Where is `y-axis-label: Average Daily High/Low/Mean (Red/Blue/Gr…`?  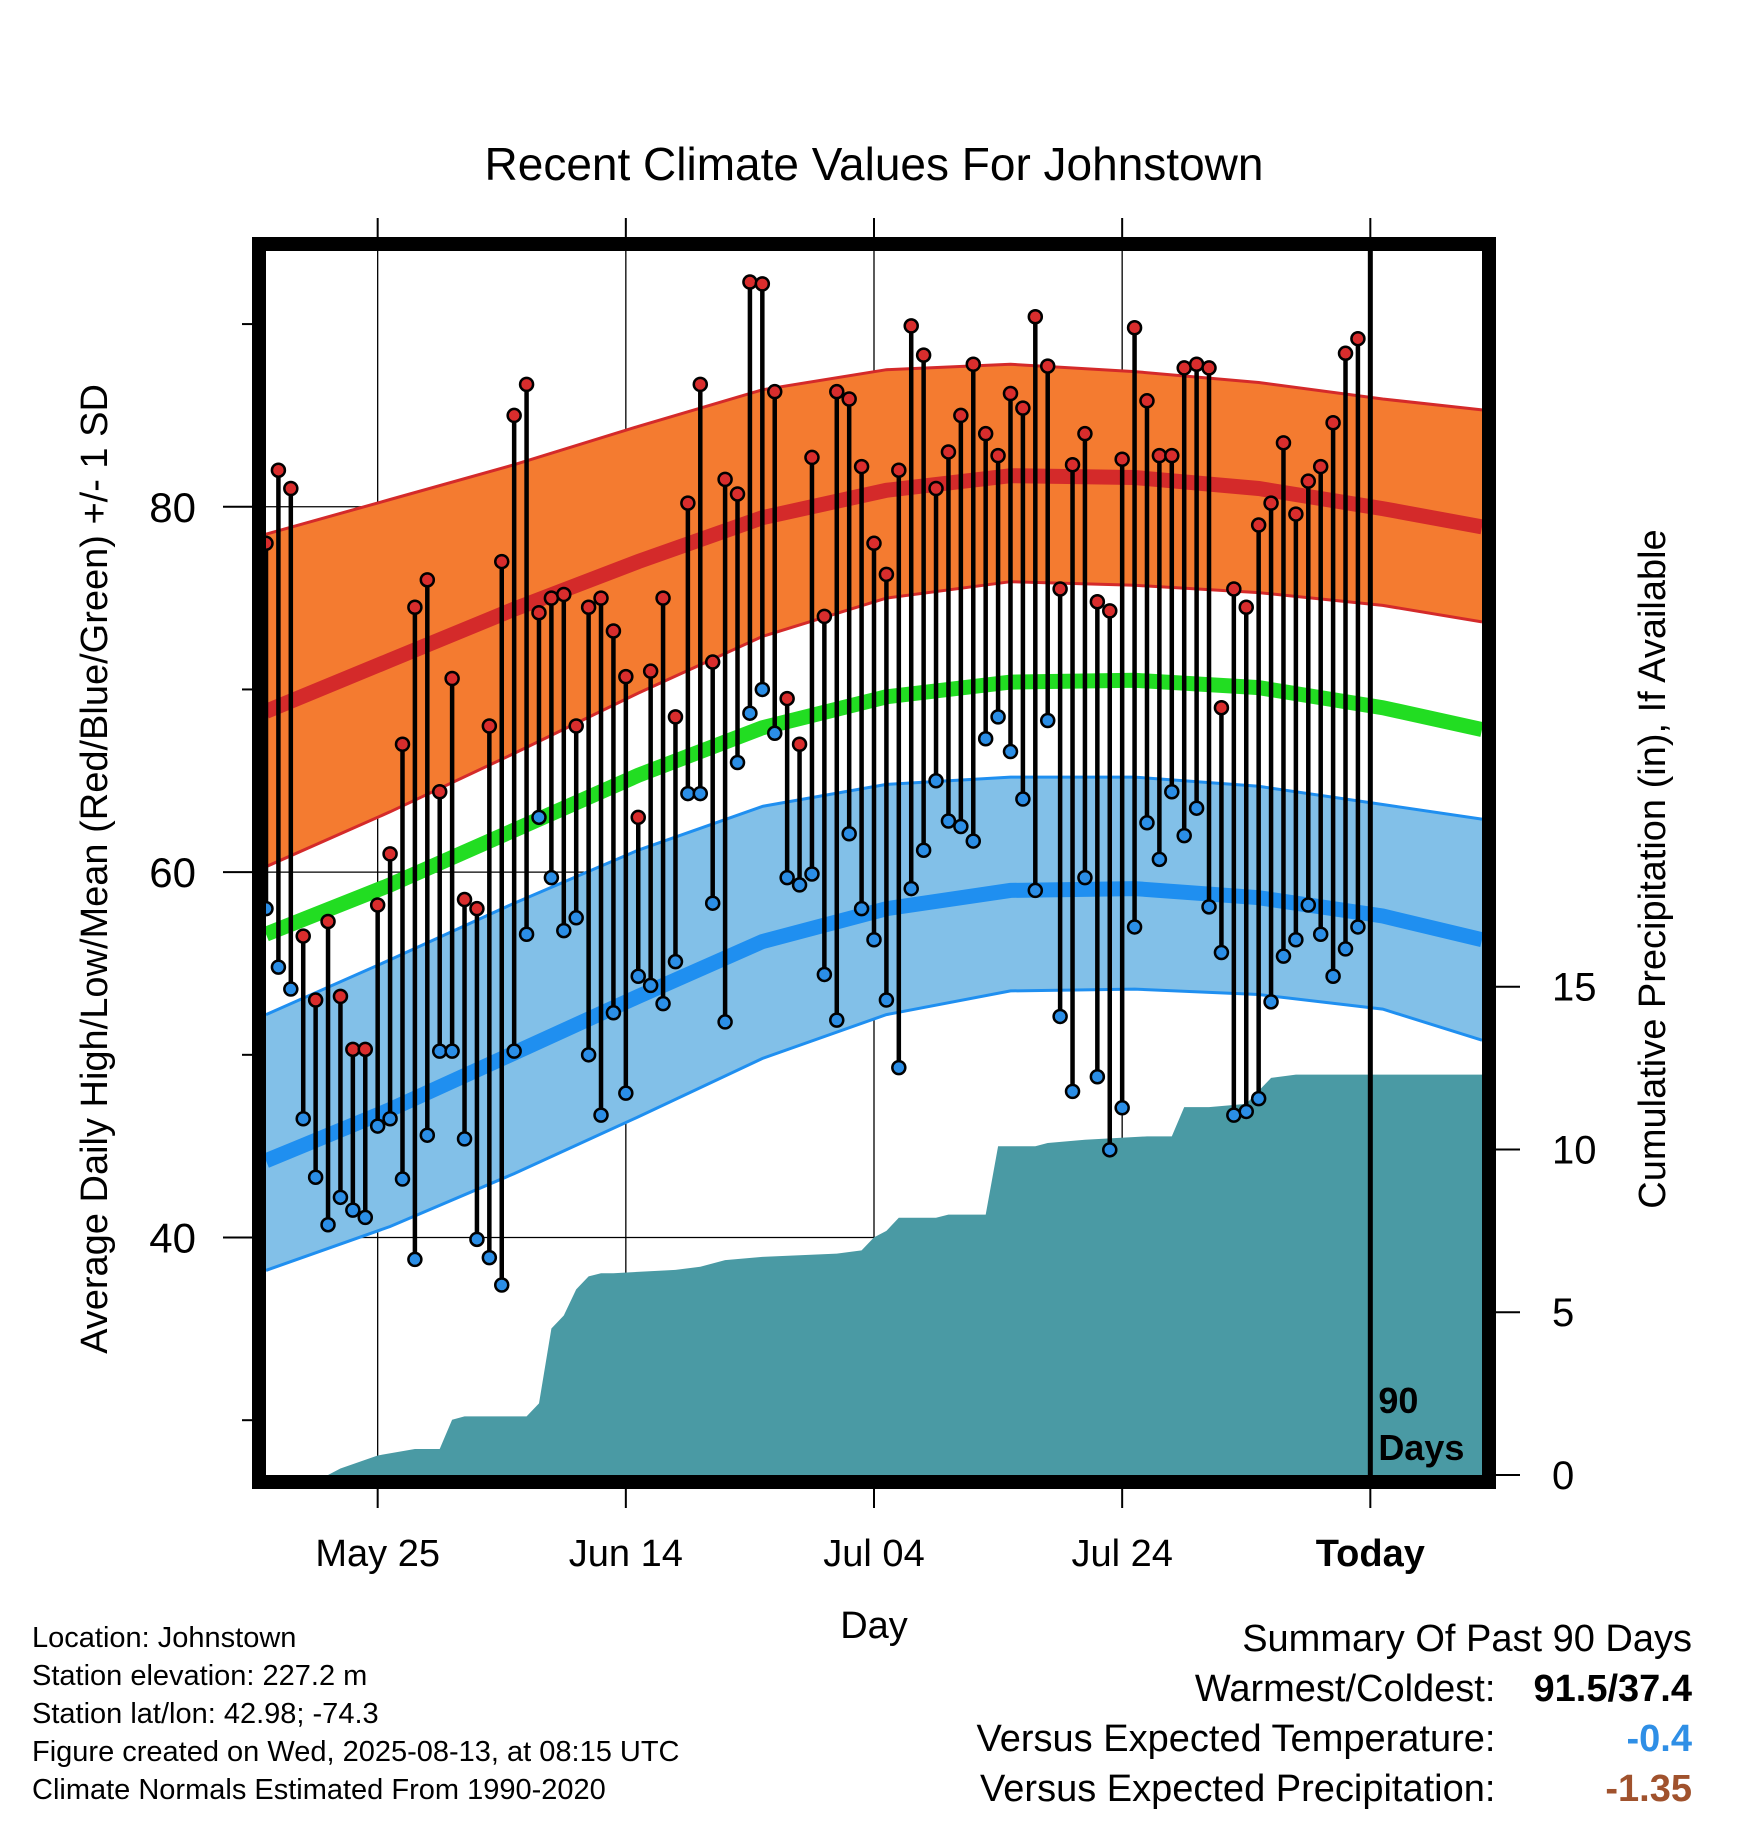
y-axis-label: Average Daily High/Low/Mean (Red/Blue/Gr… is located at coordinates (95, 869).